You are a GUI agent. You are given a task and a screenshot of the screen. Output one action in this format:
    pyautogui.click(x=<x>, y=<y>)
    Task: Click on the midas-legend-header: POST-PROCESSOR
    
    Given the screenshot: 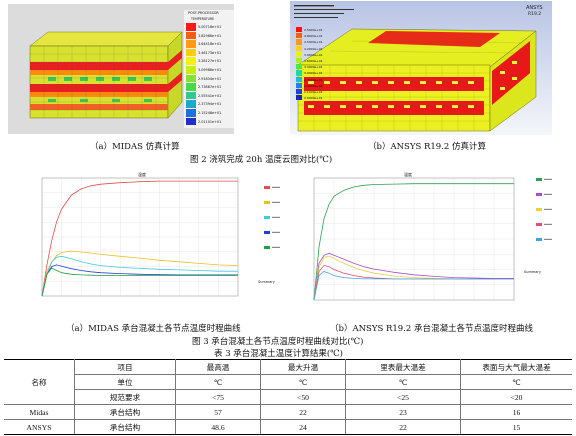 What is the action you would take?
    pyautogui.click(x=203, y=13)
    